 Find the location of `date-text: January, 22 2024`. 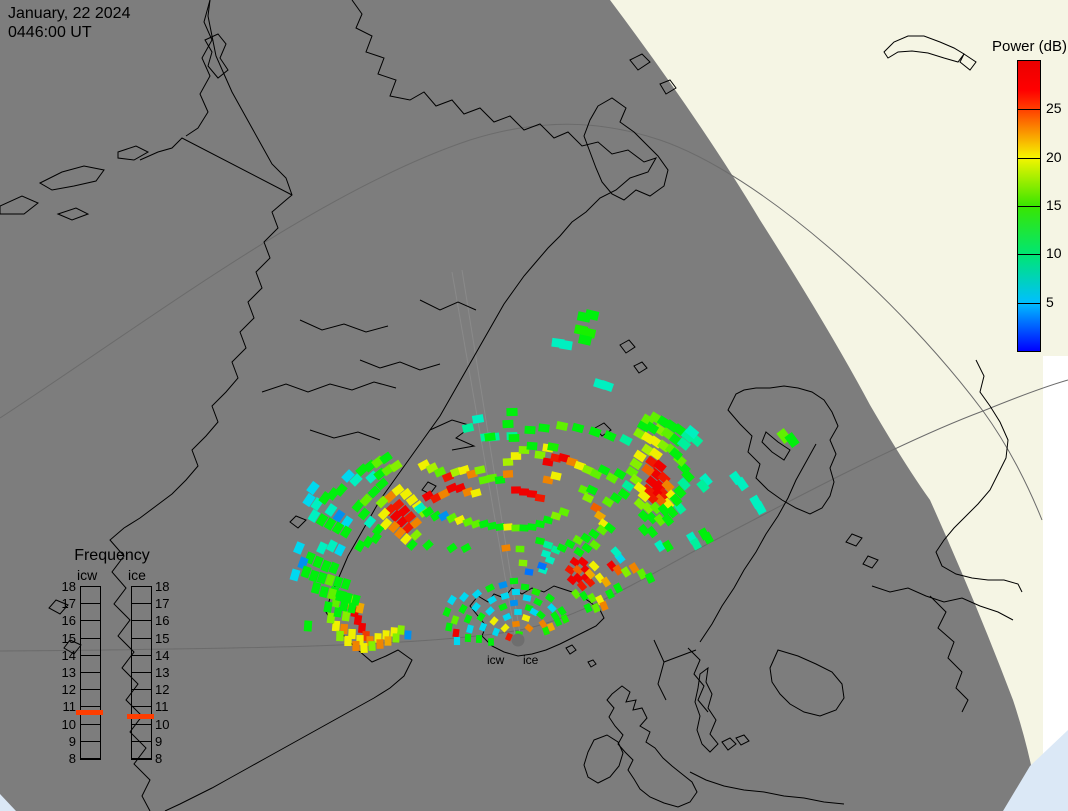

date-text: January, 22 2024 is located at coordinates (69, 13).